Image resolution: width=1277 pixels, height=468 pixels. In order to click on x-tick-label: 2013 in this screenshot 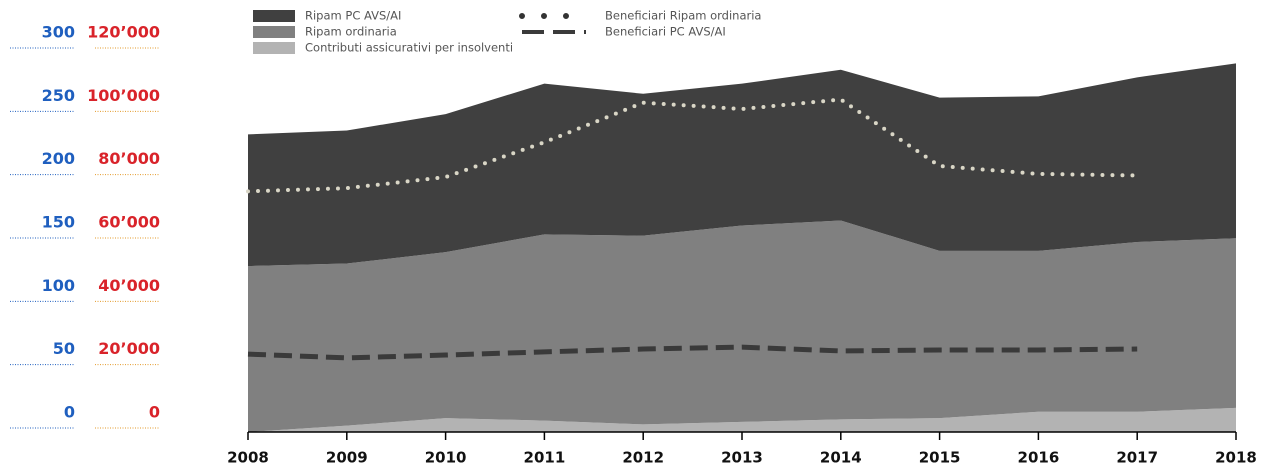, I will do `click(742, 458)`.